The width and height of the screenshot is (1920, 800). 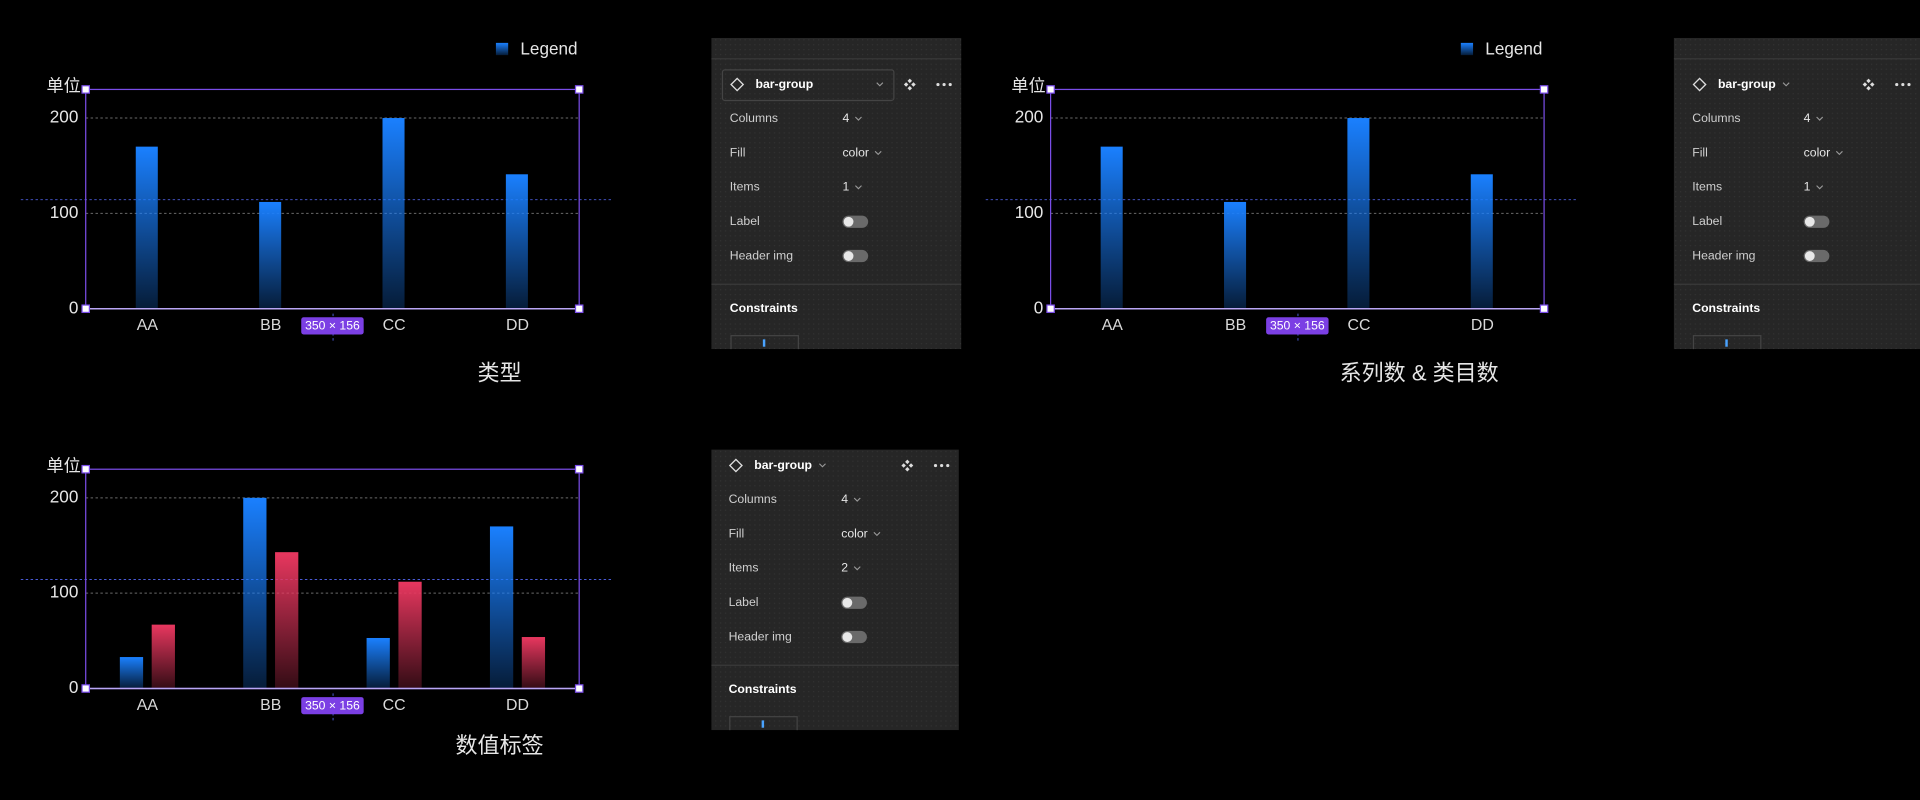 What do you see at coordinates (1817, 152) in the screenshot?
I see `property-value: color` at bounding box center [1817, 152].